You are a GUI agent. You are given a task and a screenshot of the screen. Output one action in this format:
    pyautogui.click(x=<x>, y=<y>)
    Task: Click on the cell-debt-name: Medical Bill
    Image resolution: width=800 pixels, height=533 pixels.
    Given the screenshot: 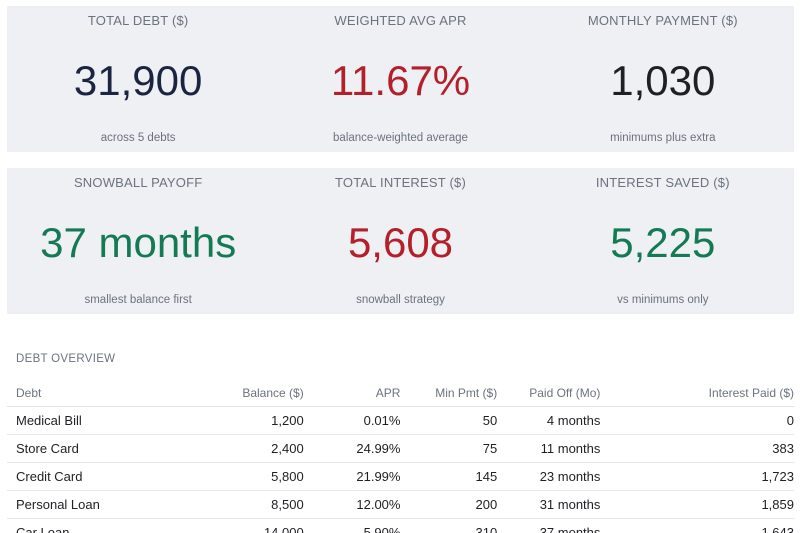 What is the action you would take?
    pyautogui.click(x=86, y=420)
    